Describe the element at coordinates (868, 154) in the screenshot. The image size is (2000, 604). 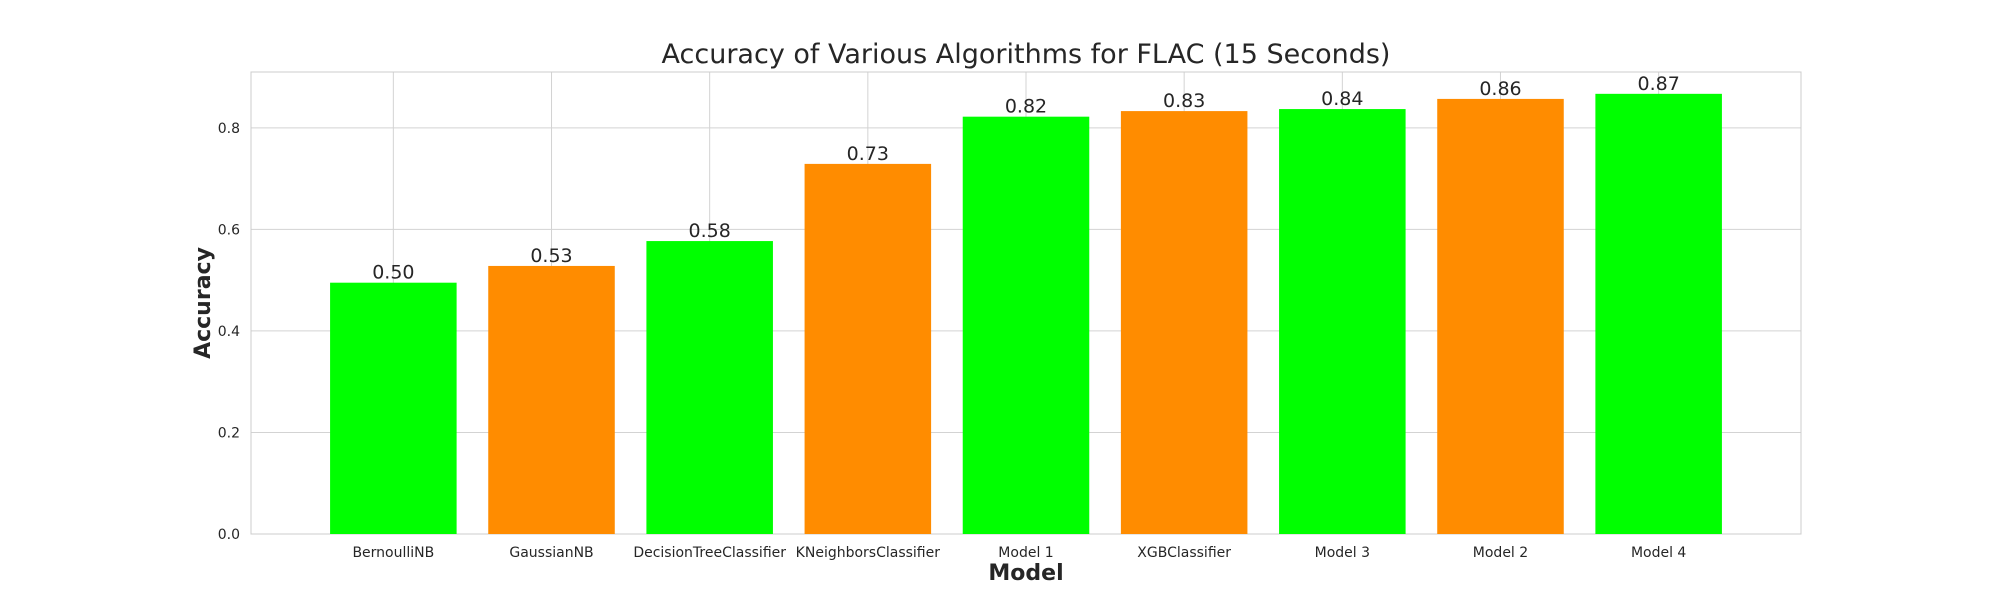
I see `data-label: 0.73` at that location.